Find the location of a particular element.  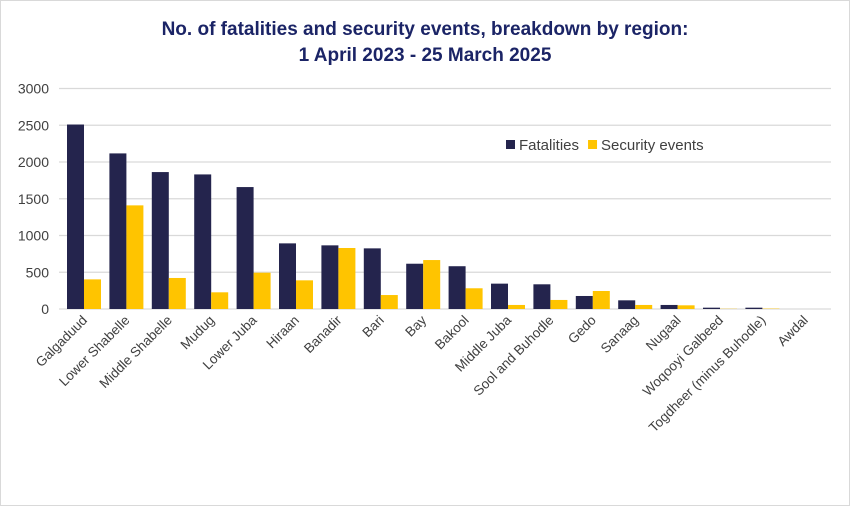

x-tick-label: Nugaal is located at coordinates (663, 333).